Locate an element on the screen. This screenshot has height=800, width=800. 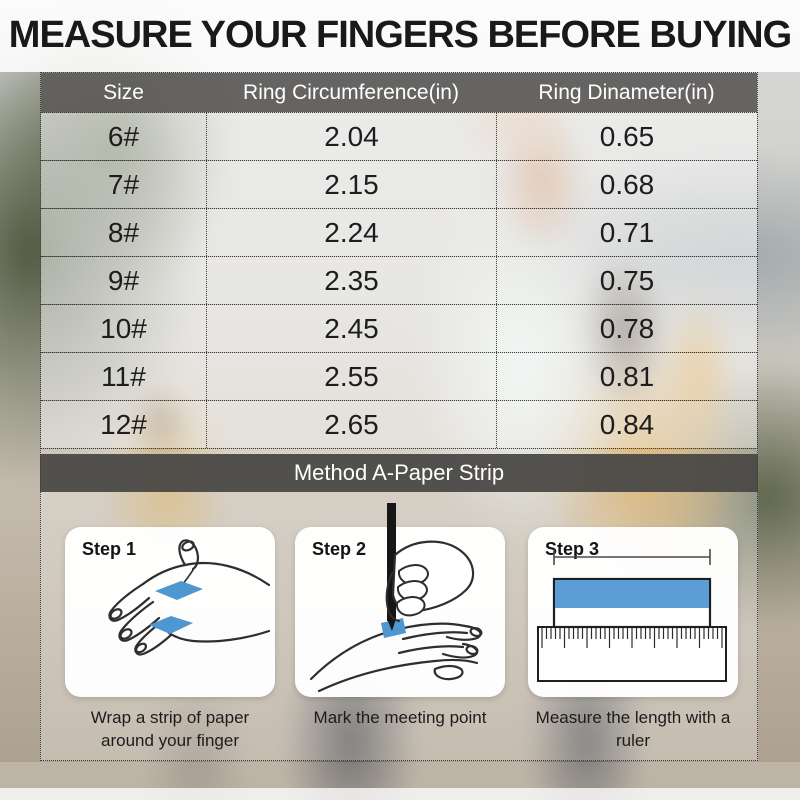
step-3-card: Step 3 is located at coordinates (633, 612).